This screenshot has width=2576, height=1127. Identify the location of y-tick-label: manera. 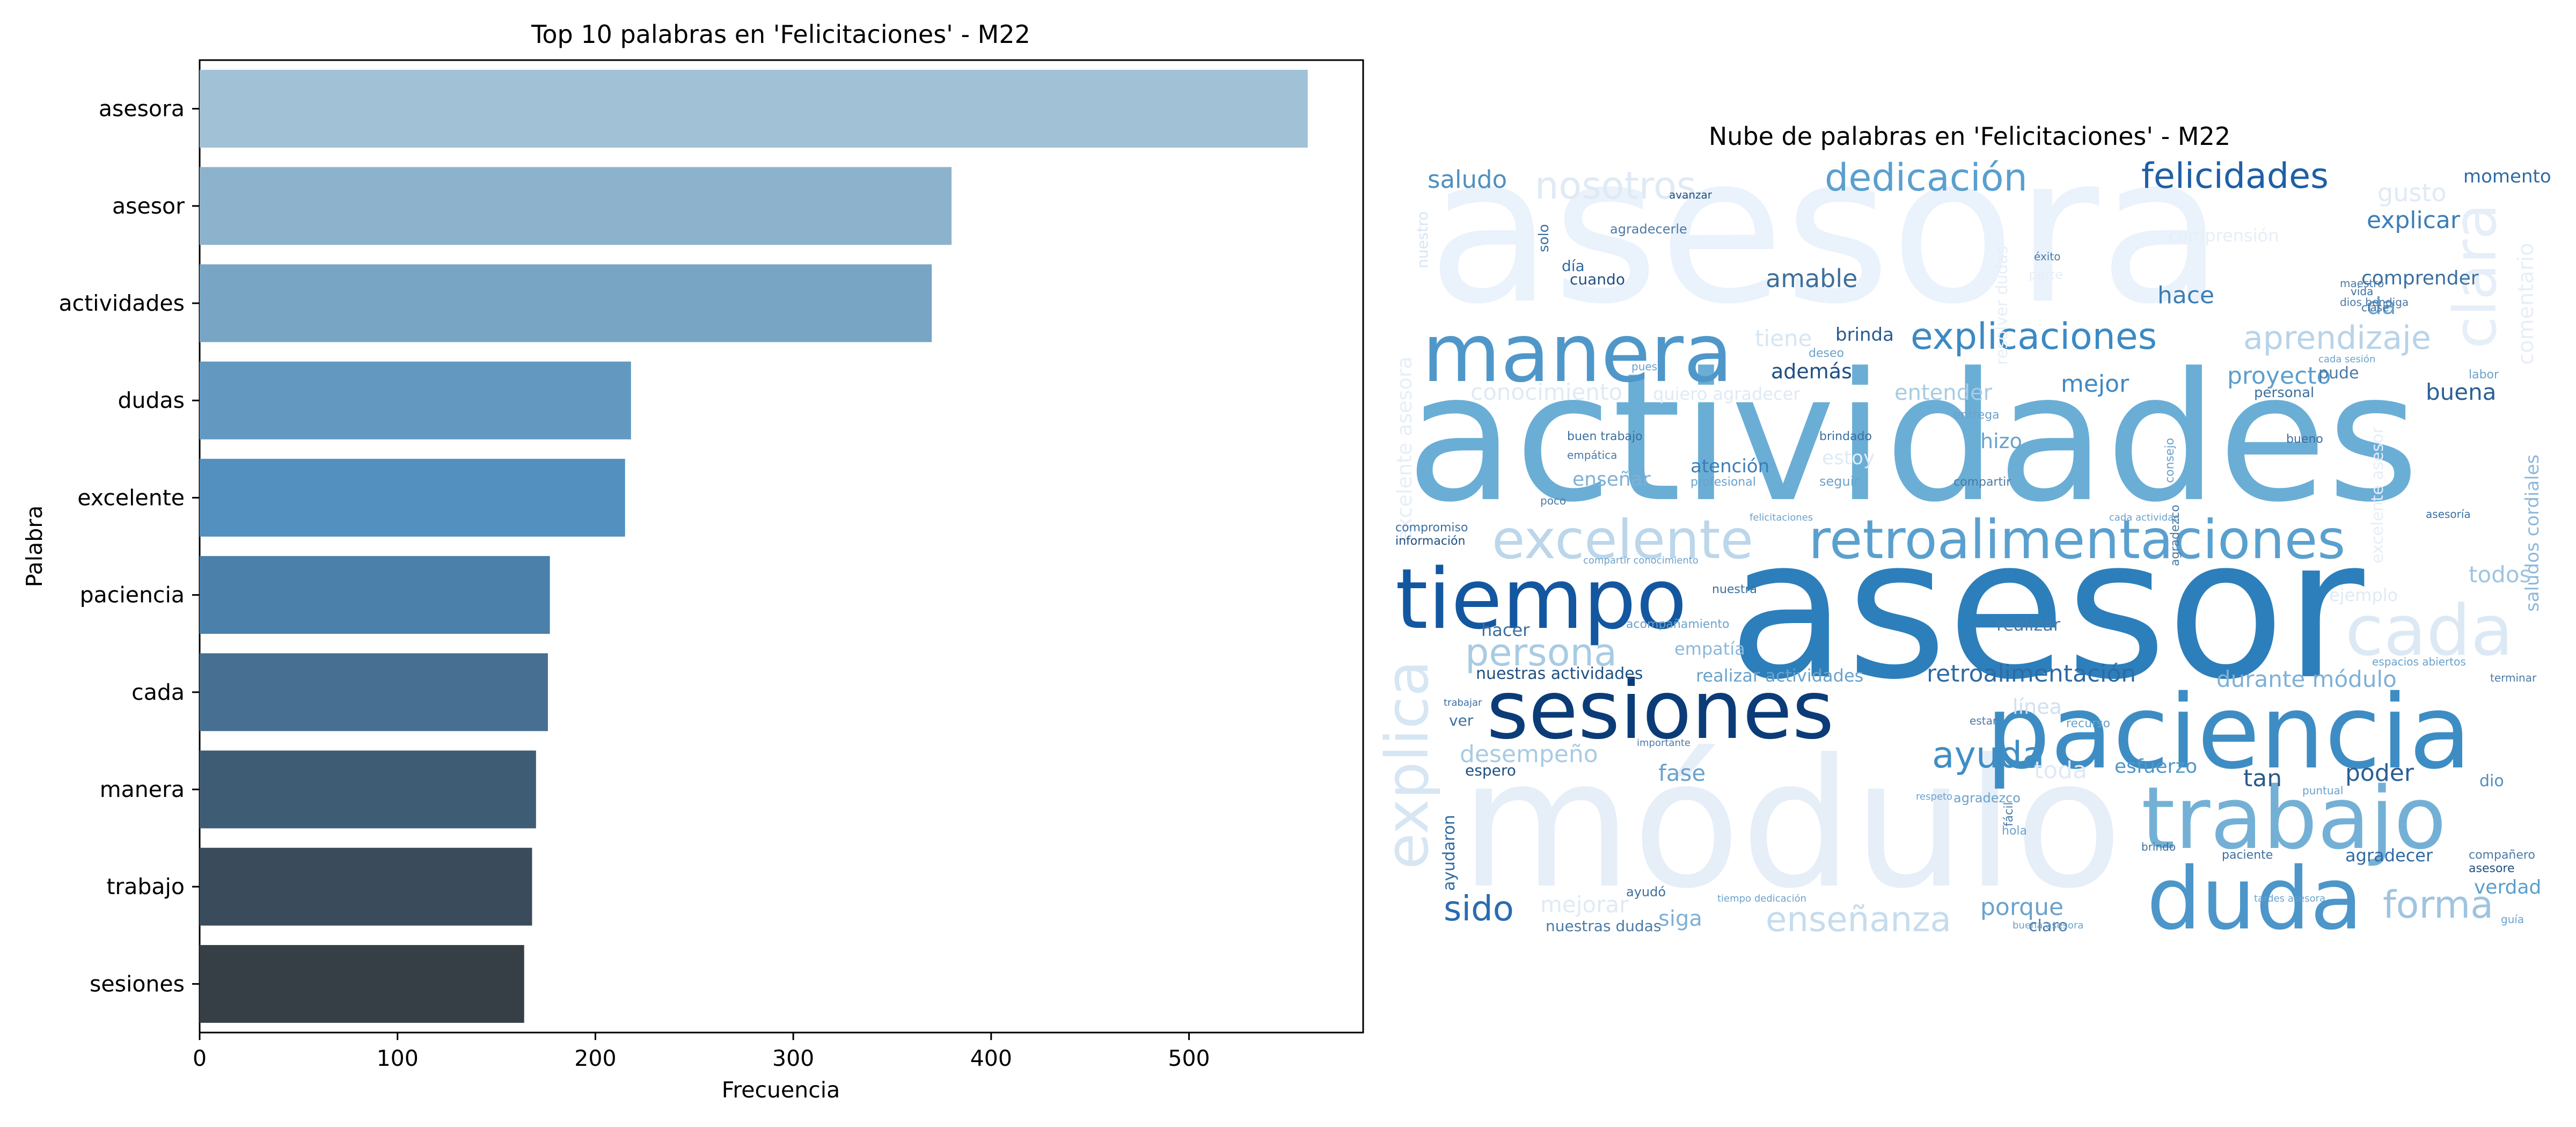
(142, 789).